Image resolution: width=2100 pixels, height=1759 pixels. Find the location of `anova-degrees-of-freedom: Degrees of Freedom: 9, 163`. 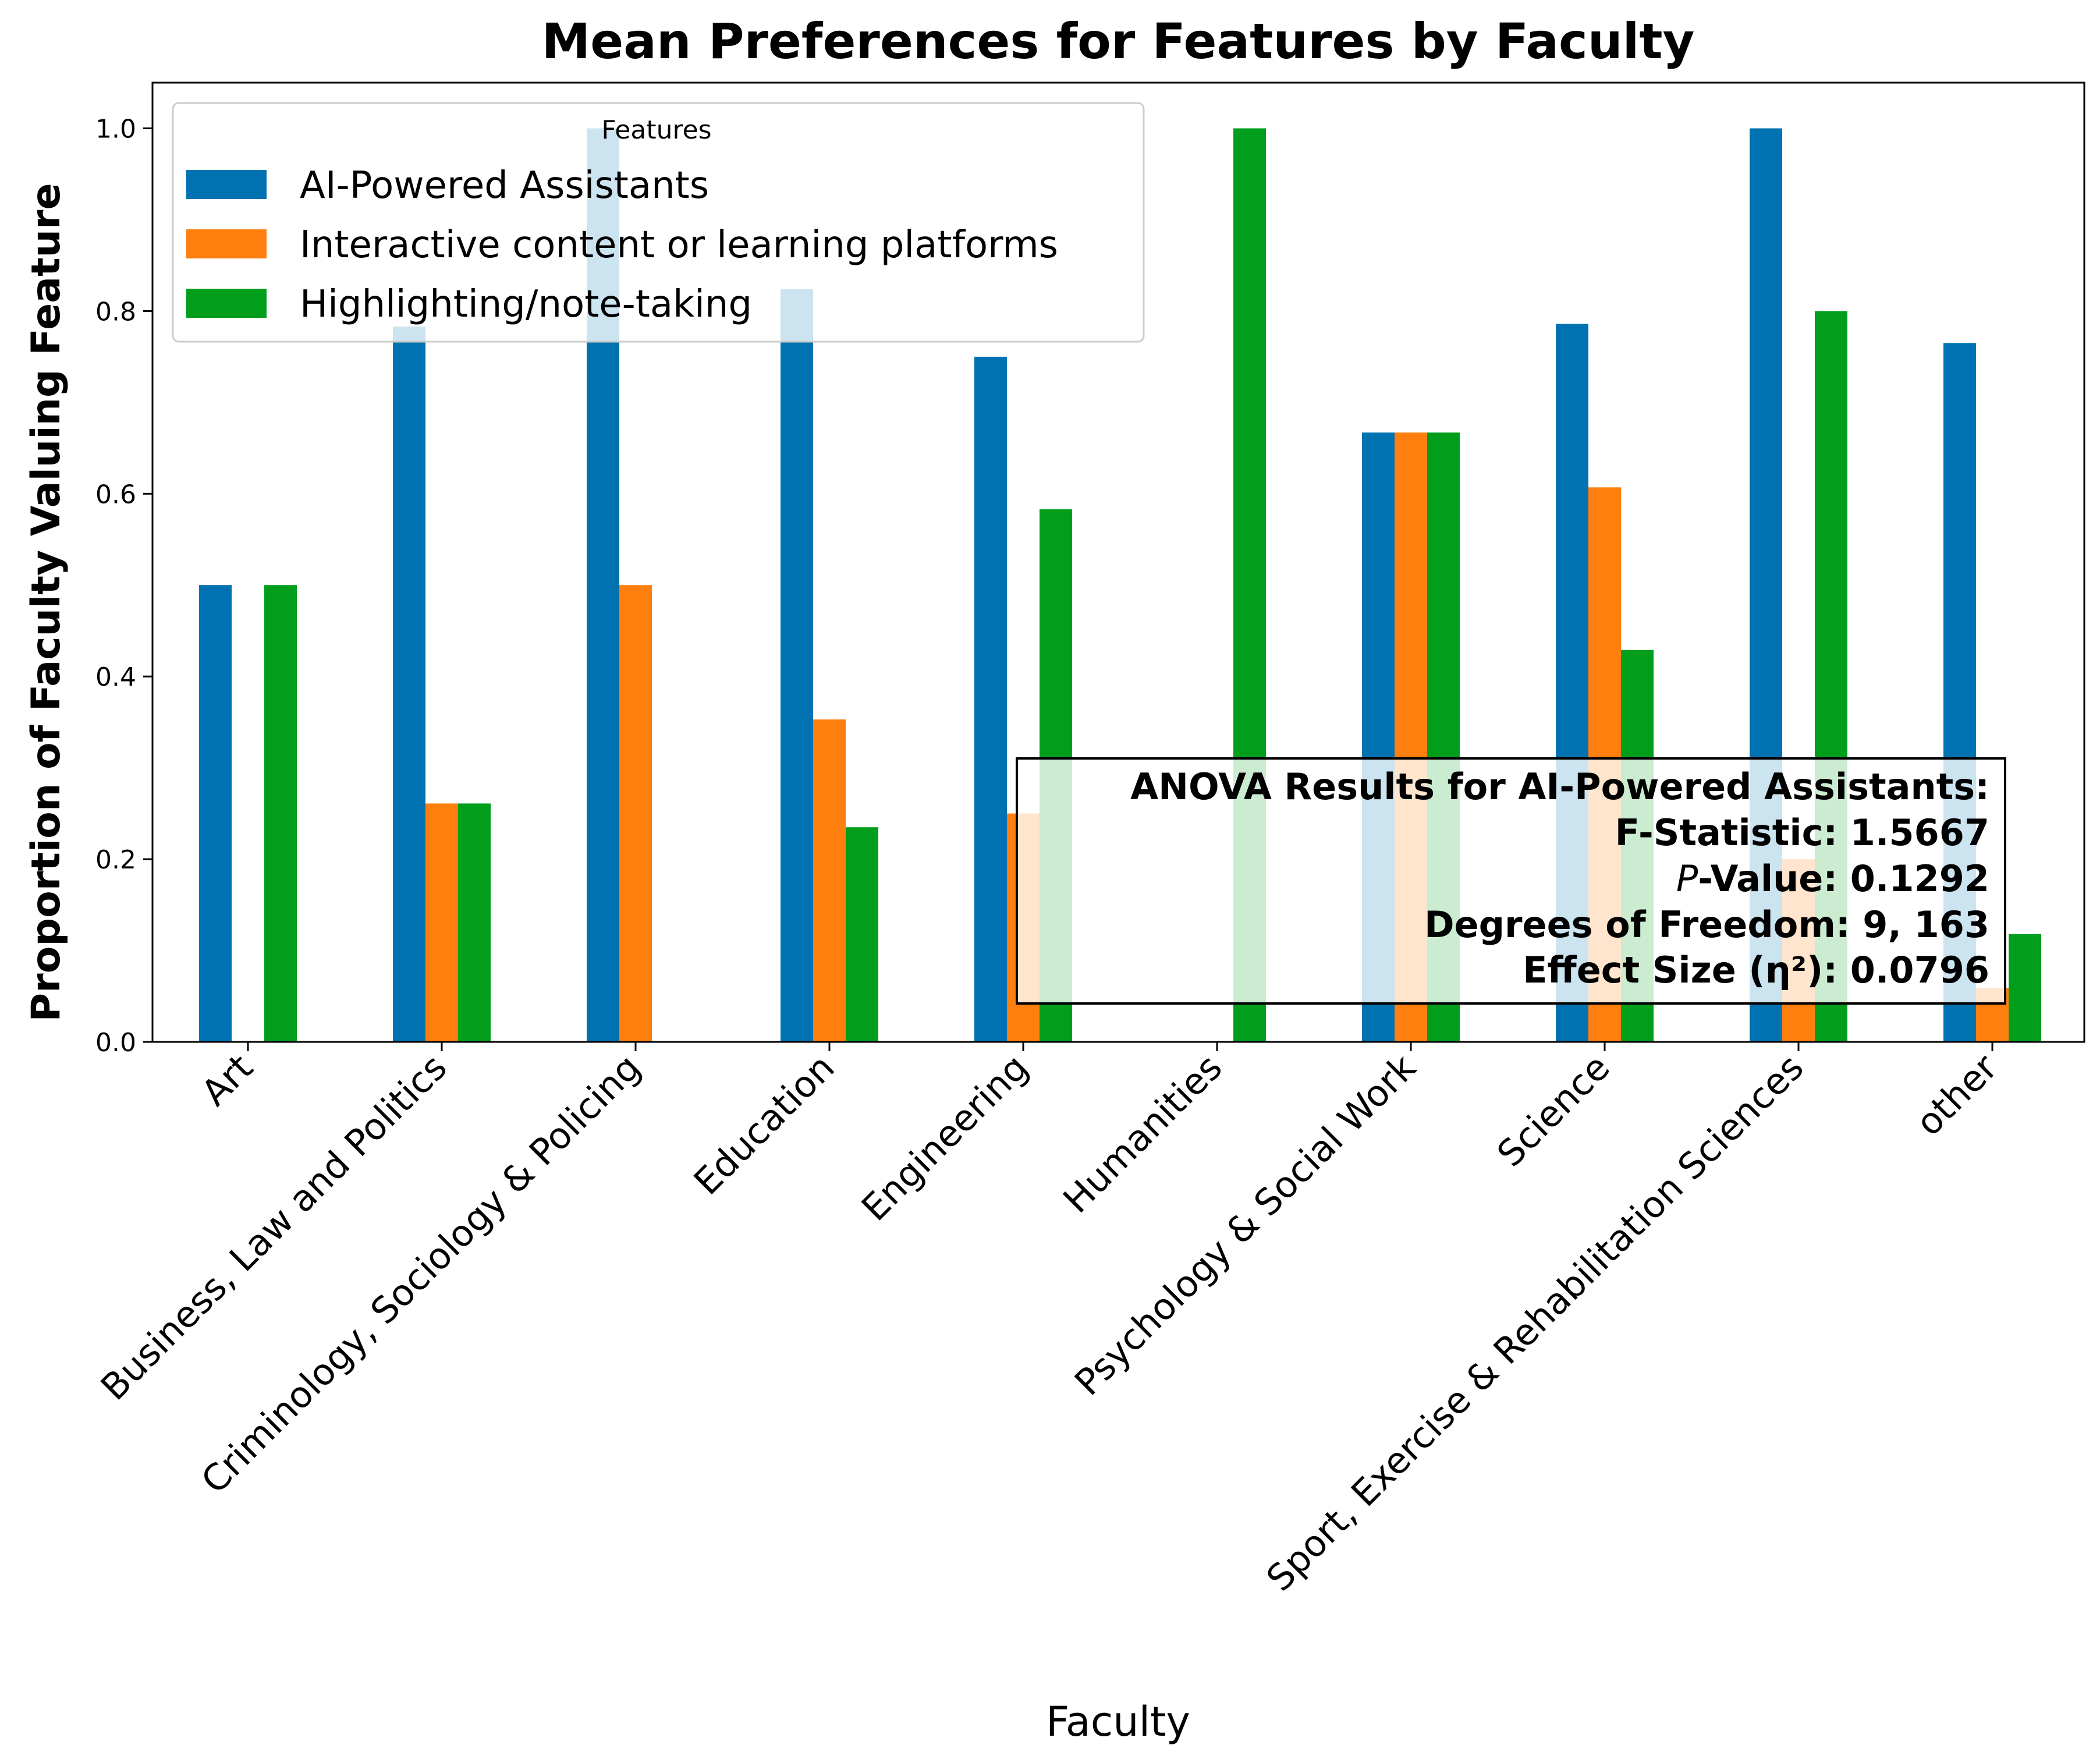

anova-degrees-of-freedom: Degrees of Freedom: 9, 163 is located at coordinates (1706, 924).